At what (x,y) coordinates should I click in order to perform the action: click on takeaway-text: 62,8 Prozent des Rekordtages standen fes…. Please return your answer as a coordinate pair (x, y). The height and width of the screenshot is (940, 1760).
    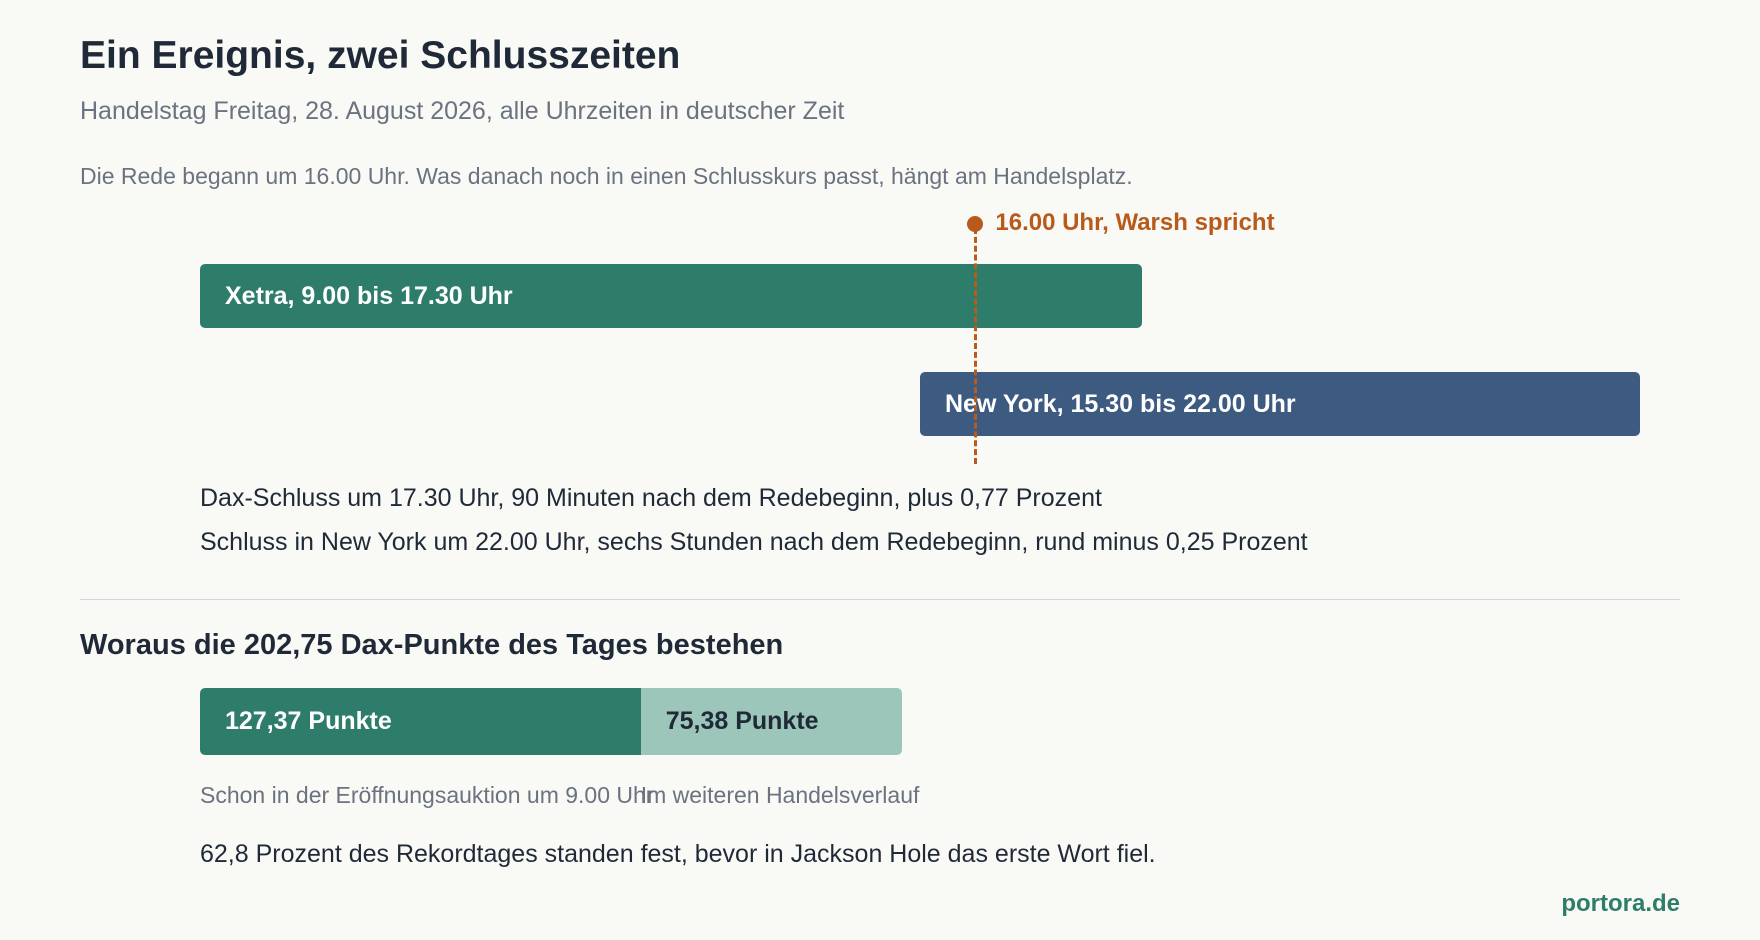
    Looking at the image, I should click on (678, 854).